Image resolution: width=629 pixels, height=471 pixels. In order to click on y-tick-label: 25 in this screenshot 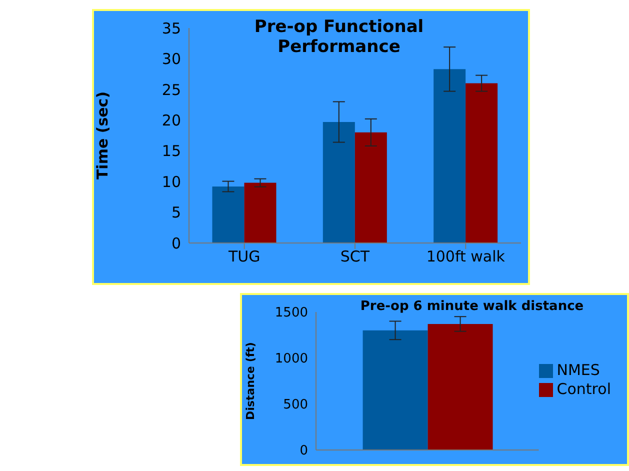, I will do `click(171, 89)`.